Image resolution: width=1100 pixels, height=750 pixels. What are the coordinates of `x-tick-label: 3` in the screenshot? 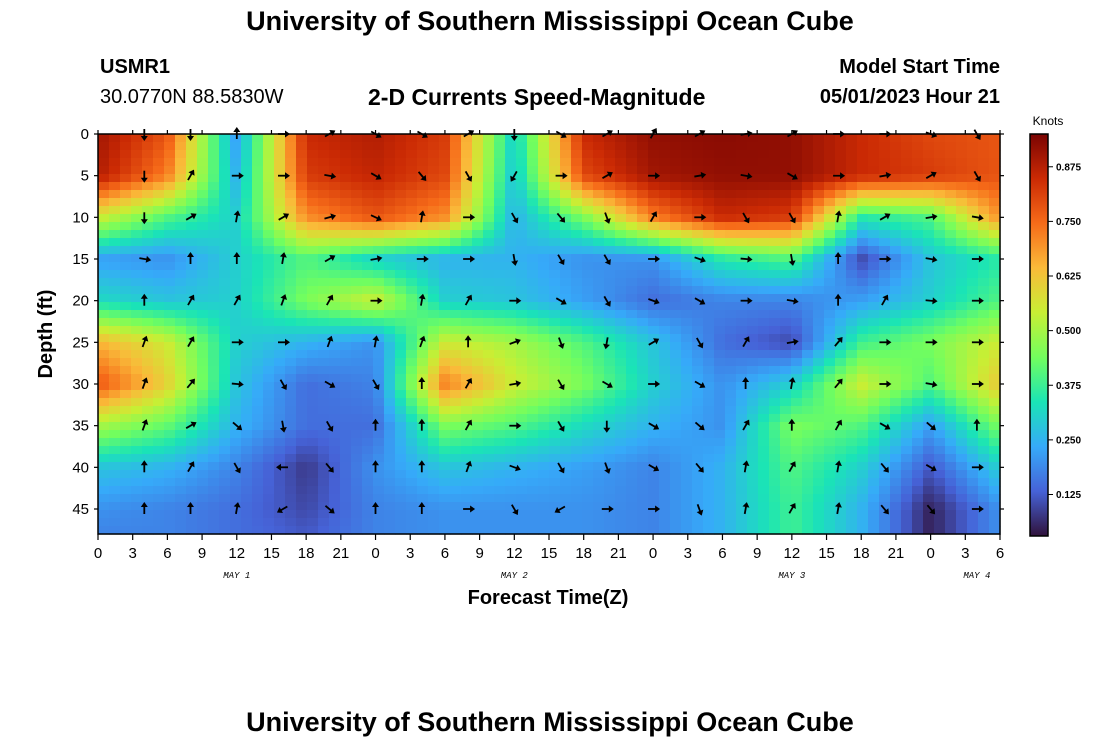 It's located at (133, 553).